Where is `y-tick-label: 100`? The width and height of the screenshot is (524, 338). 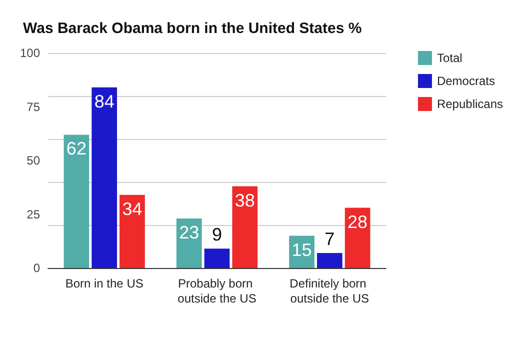
y-tick-label: 100 is located at coordinates (30, 53).